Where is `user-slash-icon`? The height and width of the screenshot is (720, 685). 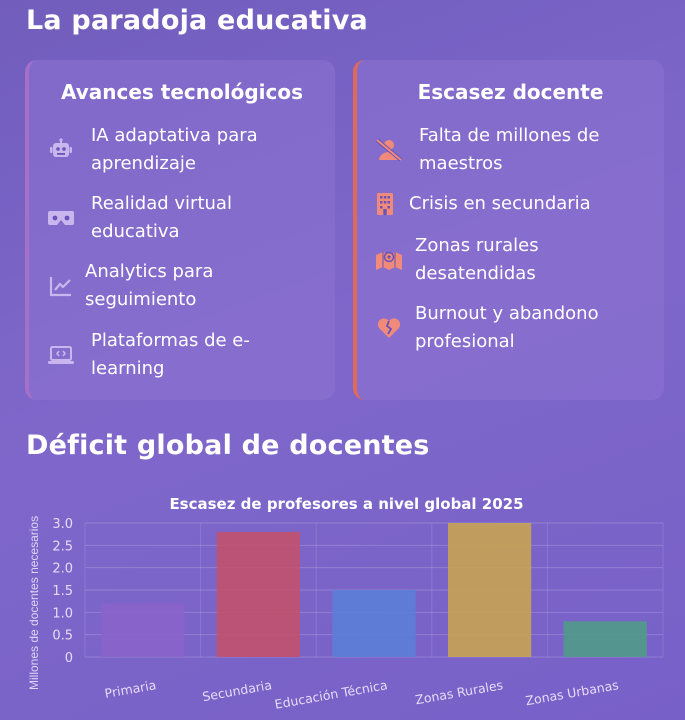
user-slash-icon is located at coordinates (389, 150).